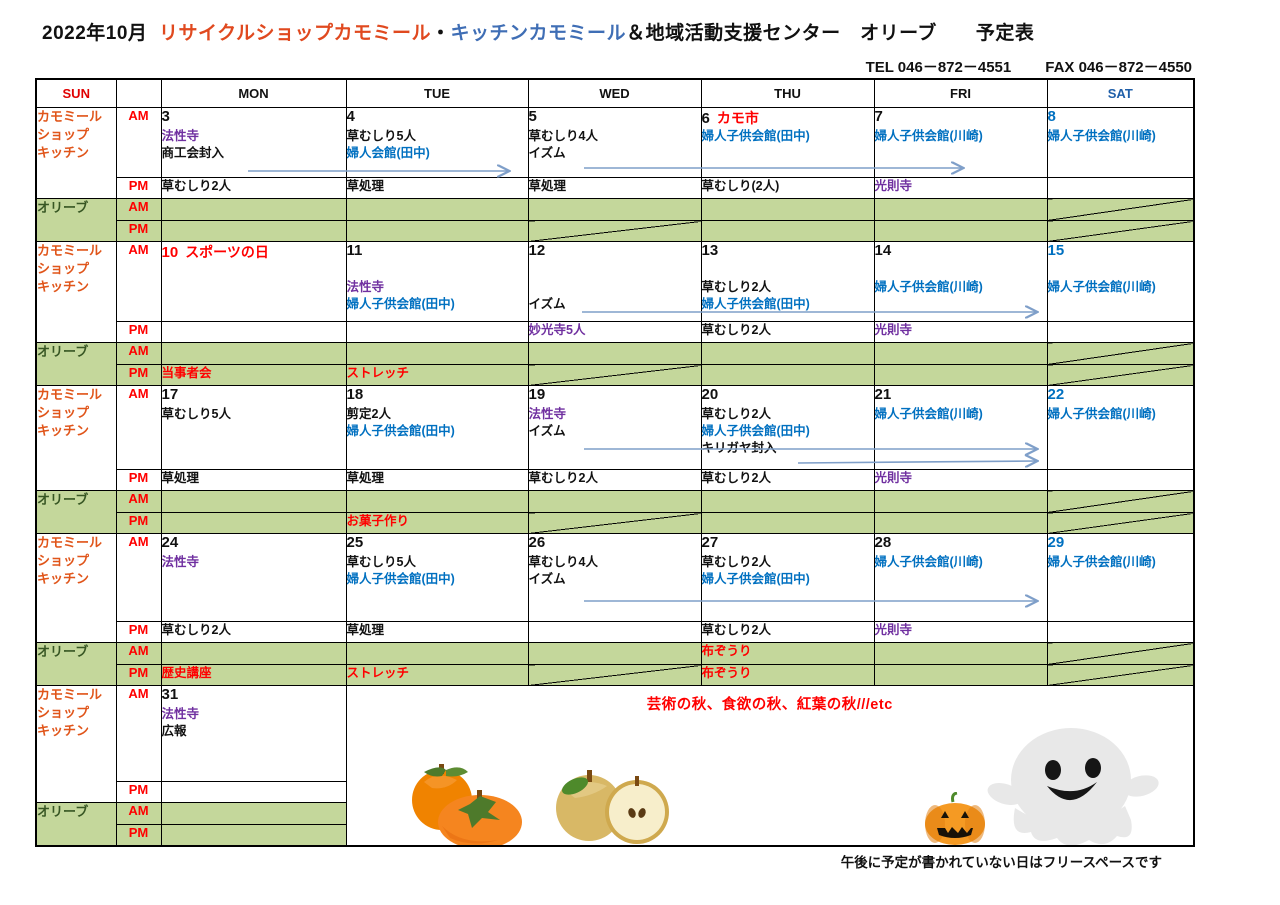  I want to click on day-number: 20, so click(710, 395).